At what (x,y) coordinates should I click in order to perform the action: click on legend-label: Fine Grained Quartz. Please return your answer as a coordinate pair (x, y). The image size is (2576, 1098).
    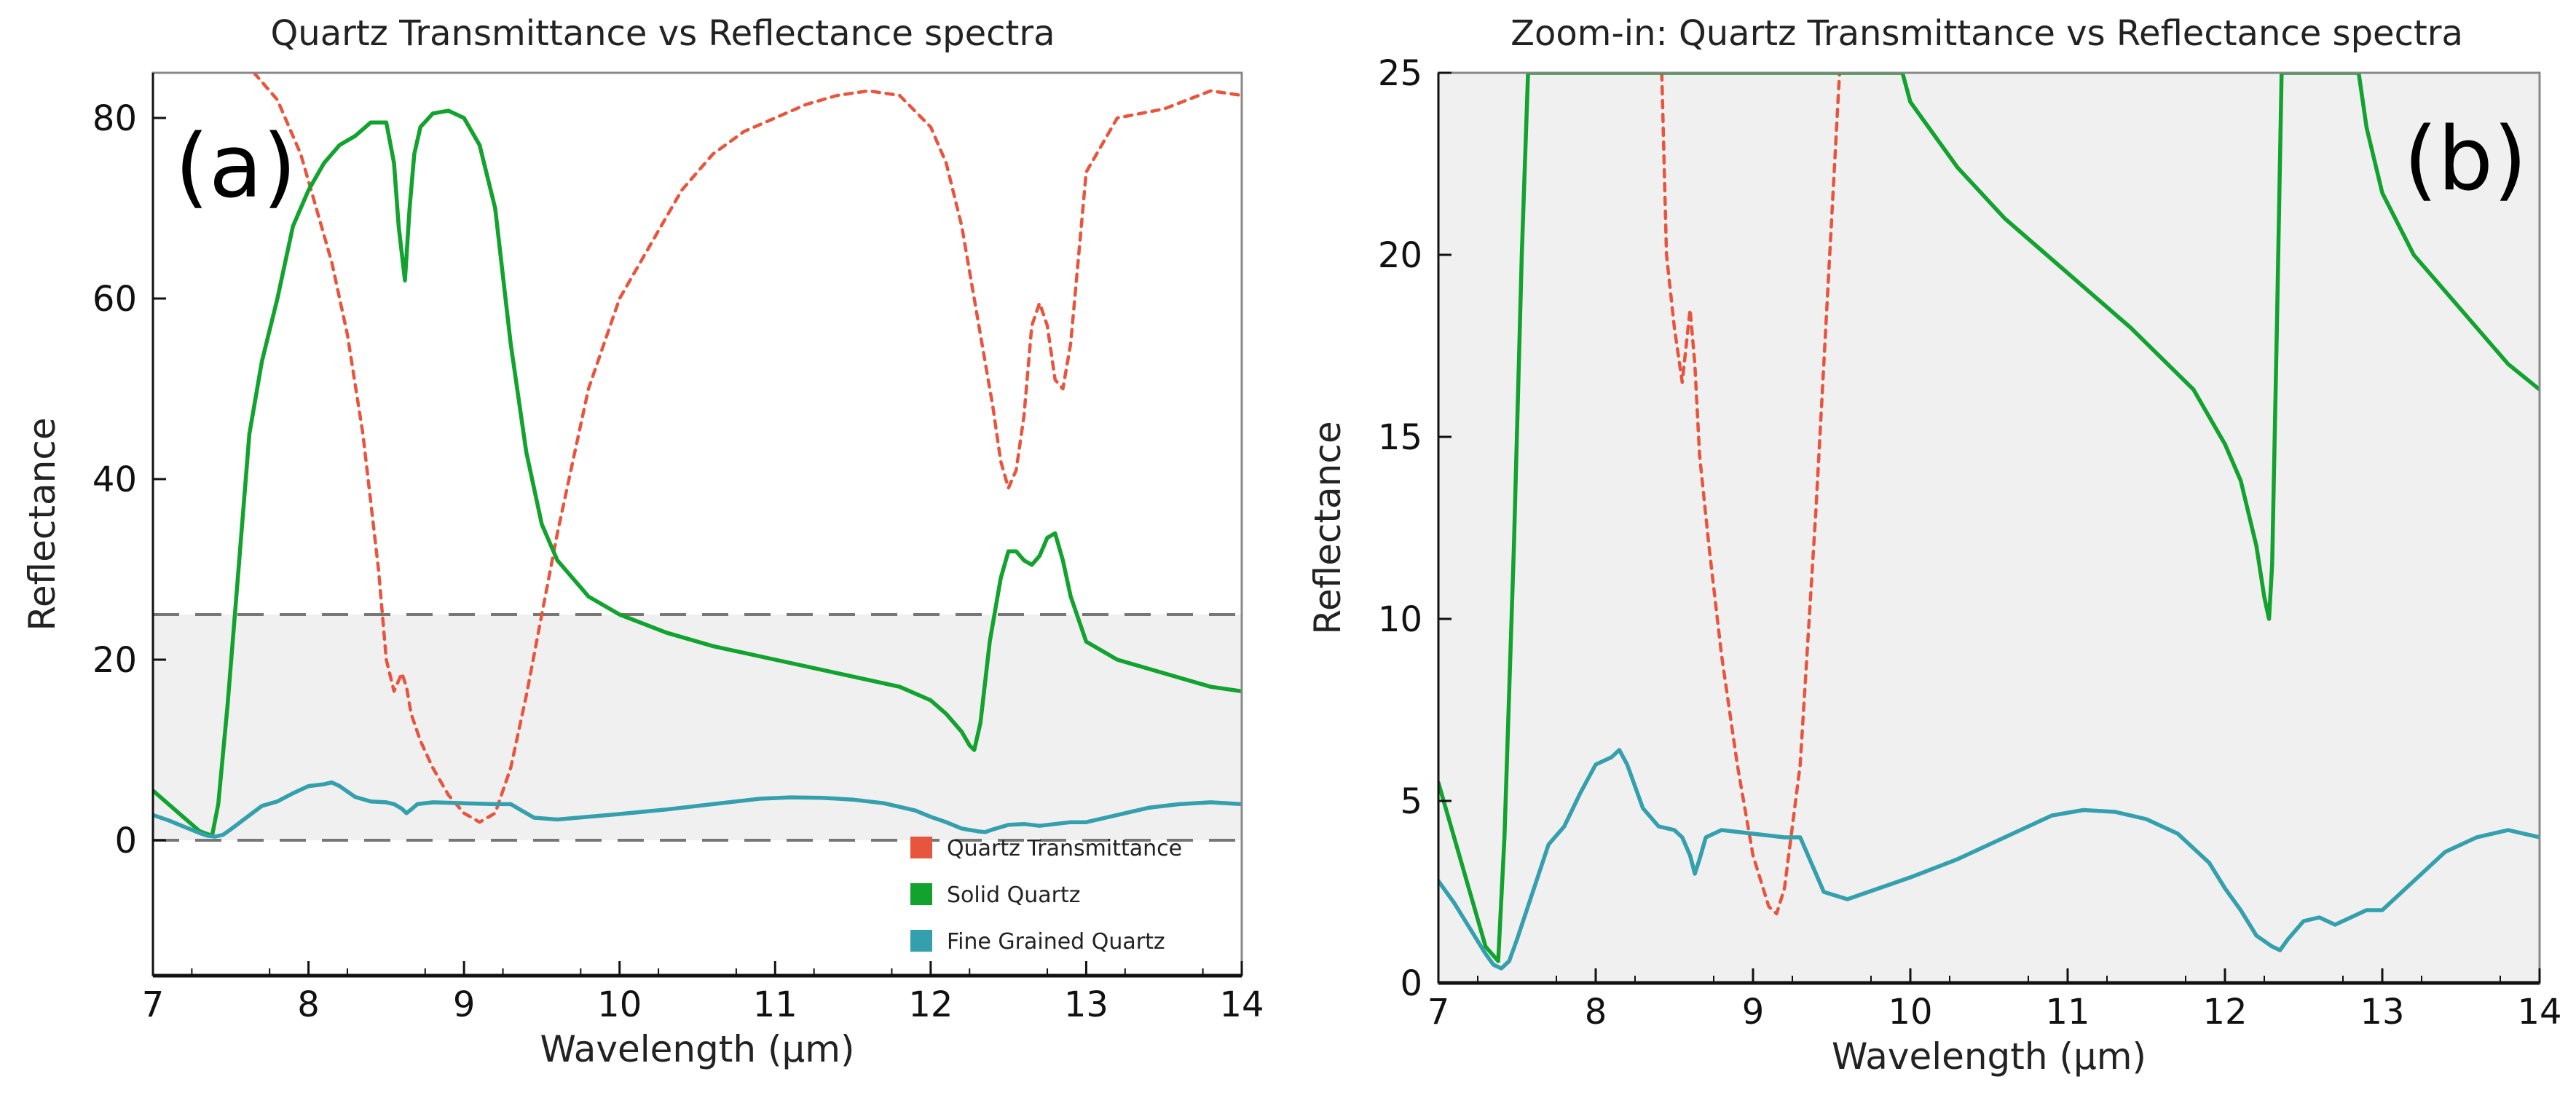
    Looking at the image, I should click on (1056, 942).